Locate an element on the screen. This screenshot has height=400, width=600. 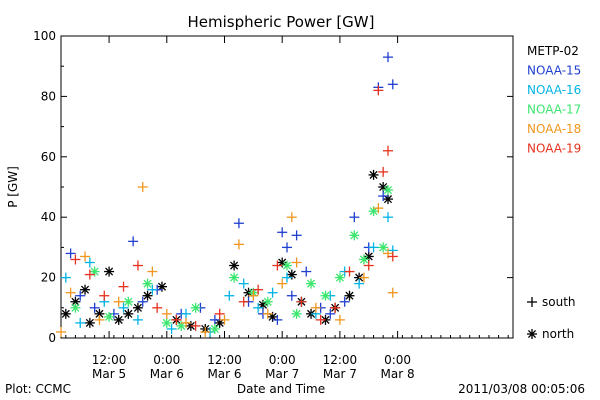
footer-timestamp: 2011/03/08 00:05:06 is located at coordinates (521, 389).